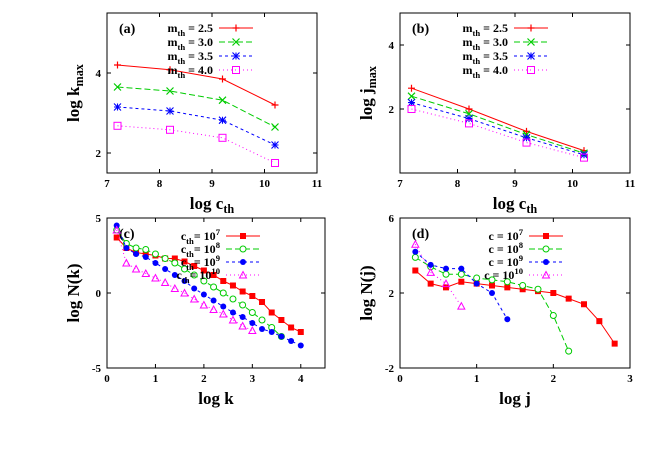 The image size is (650, 455). I want to click on y-tick-label: 4, so click(392, 46).